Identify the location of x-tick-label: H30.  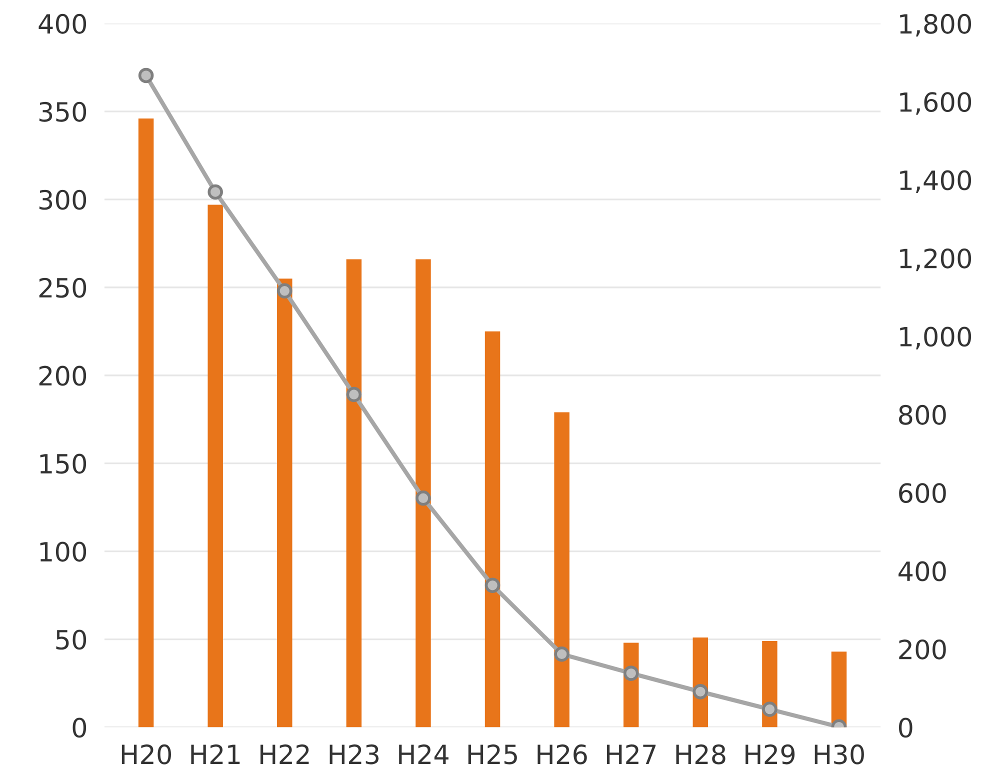
(839, 754).